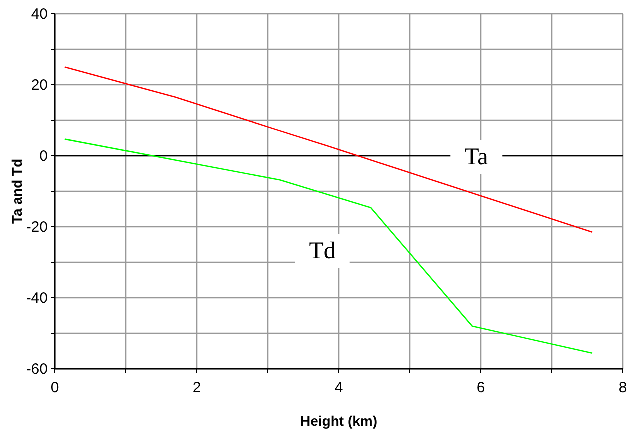 The image size is (628, 432). What do you see at coordinates (339, 421) in the screenshot?
I see `x-axis-title: Height (km)` at bounding box center [339, 421].